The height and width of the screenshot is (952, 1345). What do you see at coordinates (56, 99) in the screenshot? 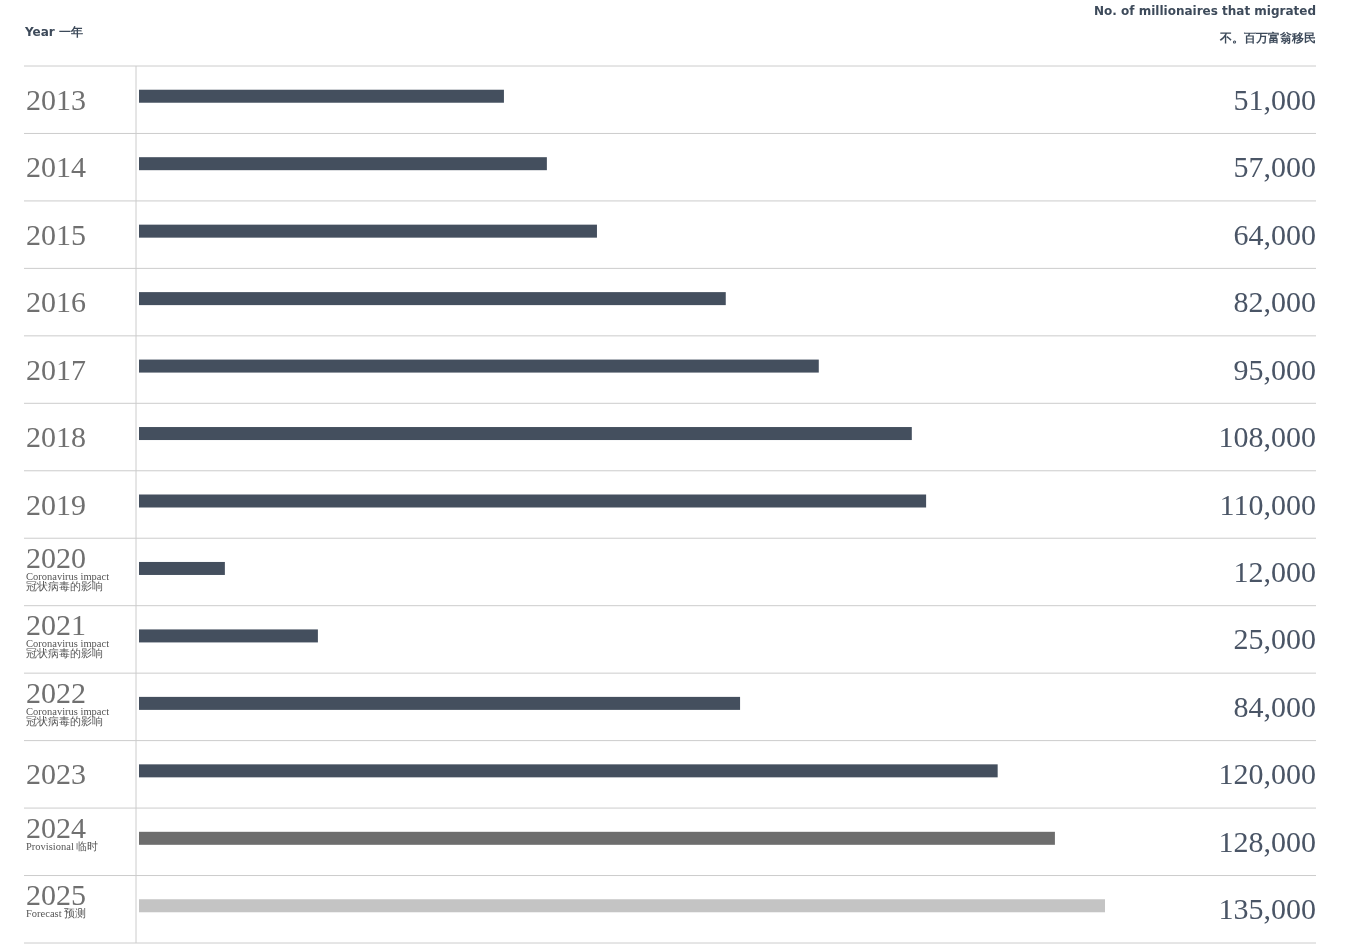
I see `y-tick-label: 2013` at bounding box center [56, 99].